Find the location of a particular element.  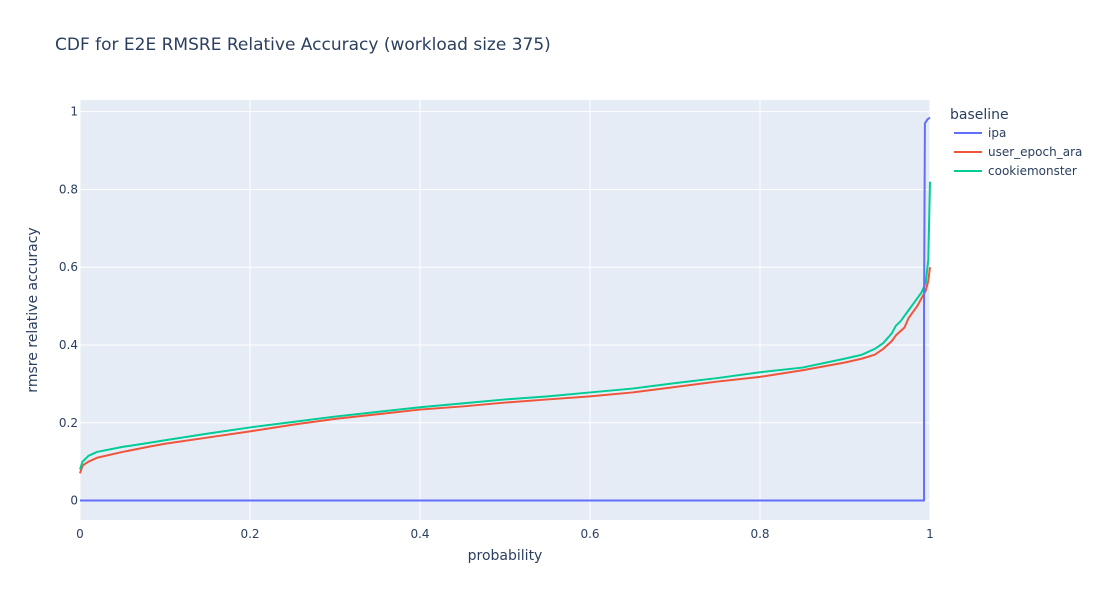

y-tick-labels: 0 0.2 0.4 0.6 0.8 1 is located at coordinates (68, 306).